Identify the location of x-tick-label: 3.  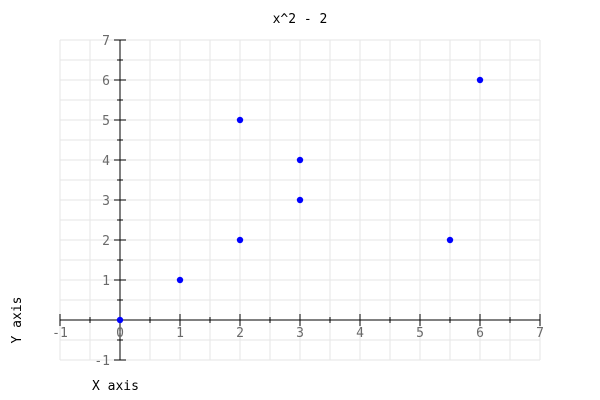
(300, 333).